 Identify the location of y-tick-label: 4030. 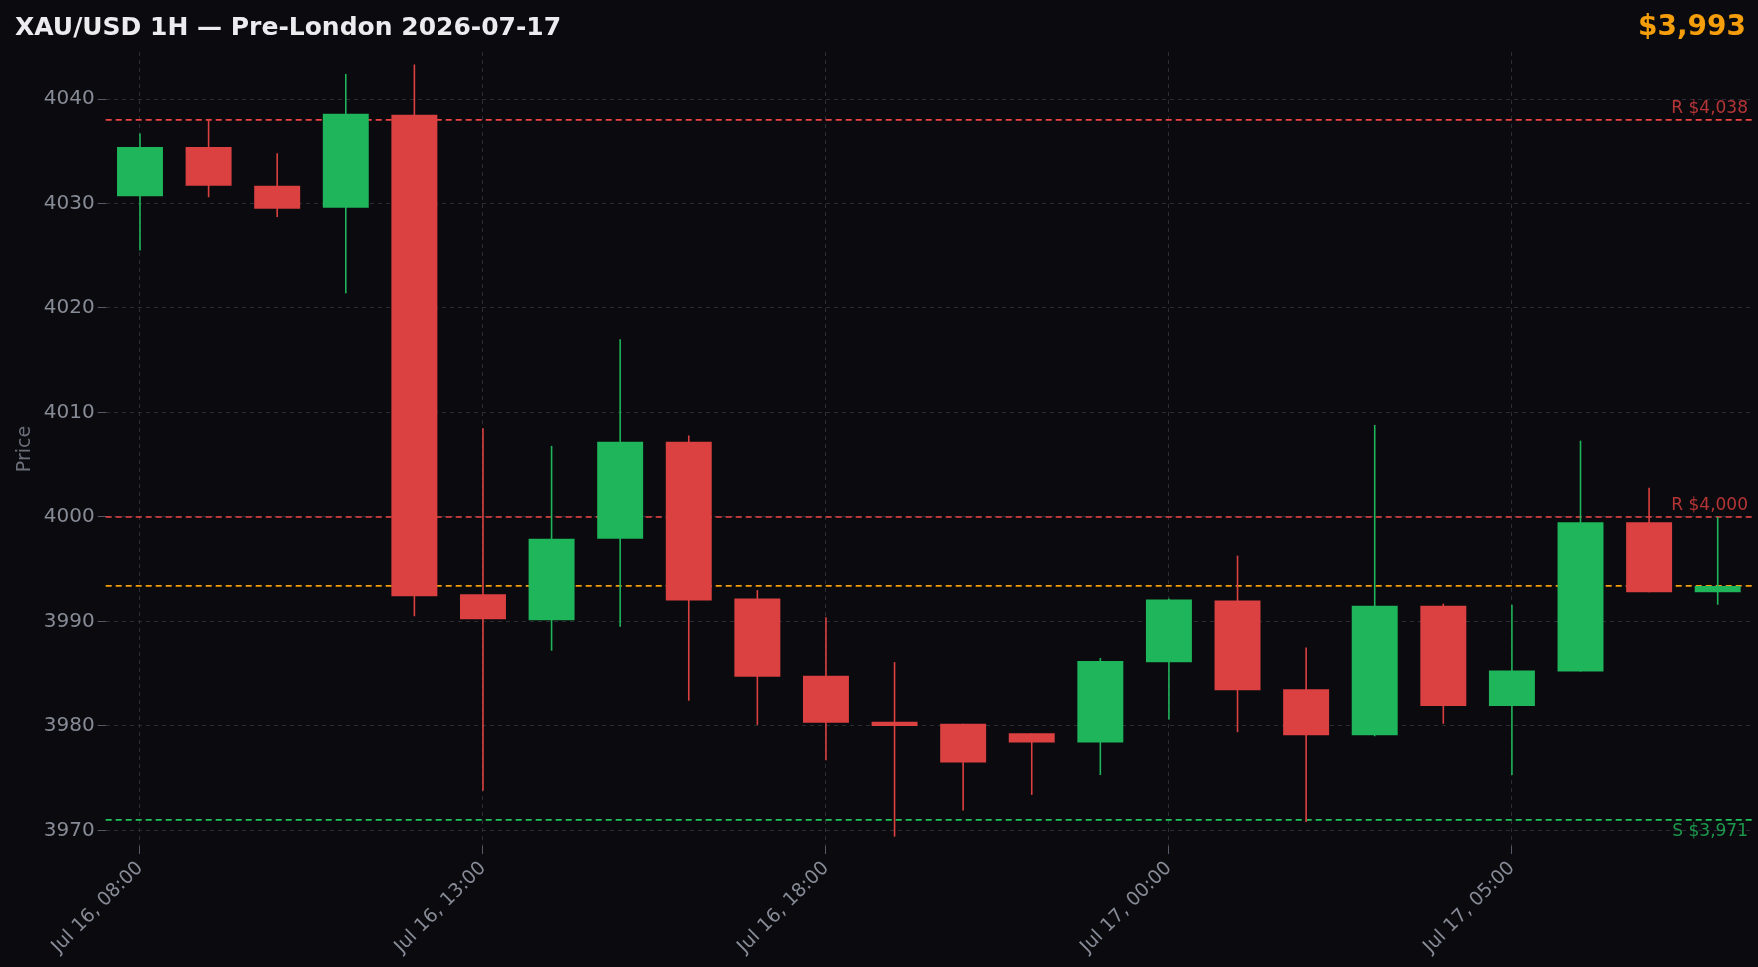
(69, 201).